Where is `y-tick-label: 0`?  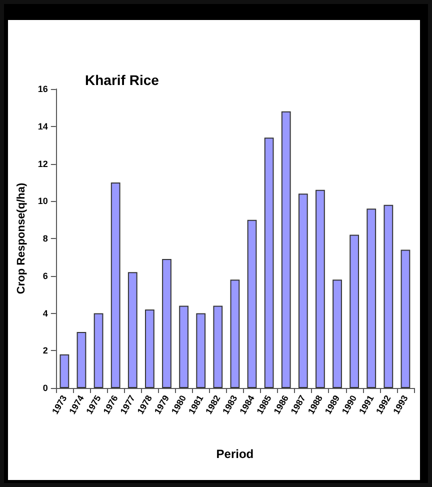
y-tick-label: 0 is located at coordinates (45, 388).